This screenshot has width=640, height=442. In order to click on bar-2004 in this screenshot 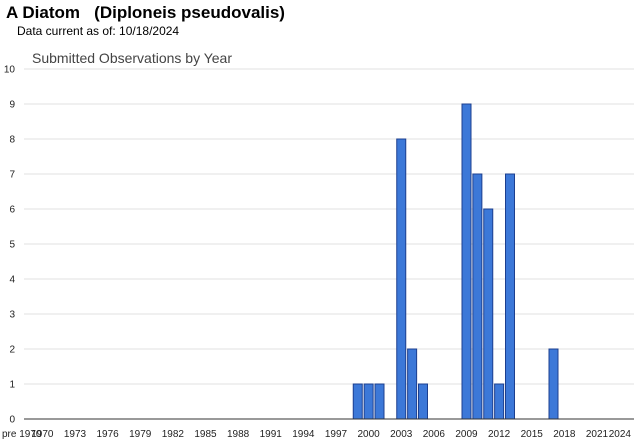, I will do `click(412, 384)`.